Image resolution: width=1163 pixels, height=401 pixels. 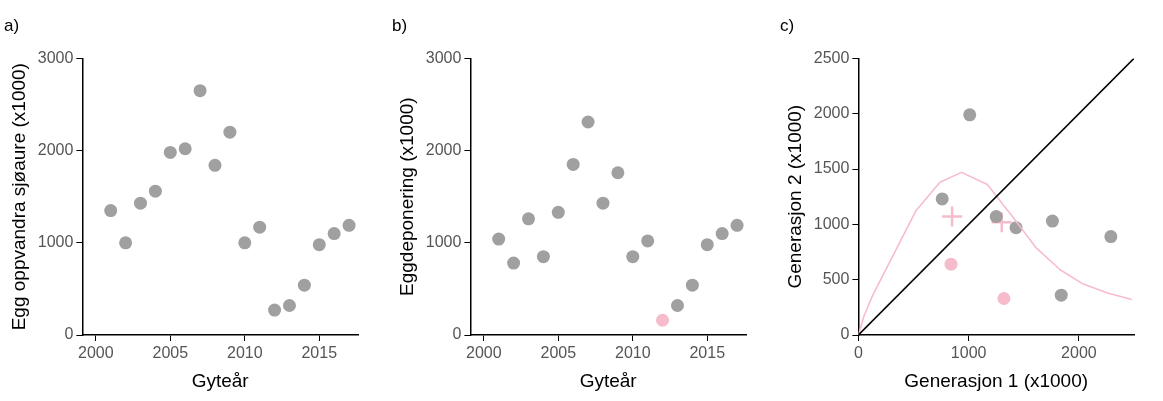 I want to click on chart-title: a), so click(x=12, y=25).